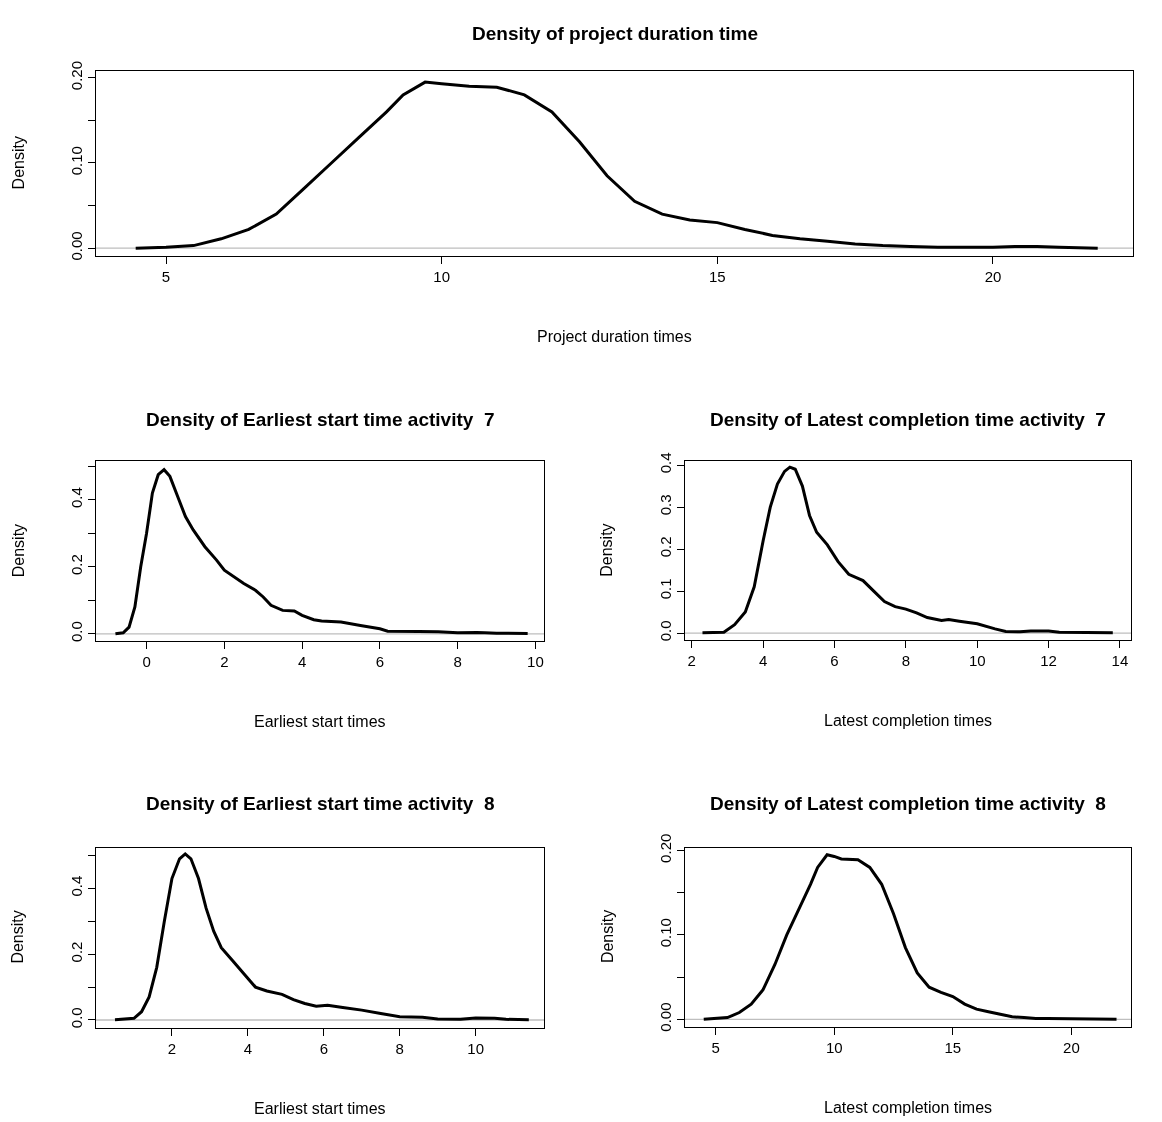 This screenshot has height=1122, width=1162. What do you see at coordinates (1048, 661) in the screenshot?
I see `x-tick-label: 12` at bounding box center [1048, 661].